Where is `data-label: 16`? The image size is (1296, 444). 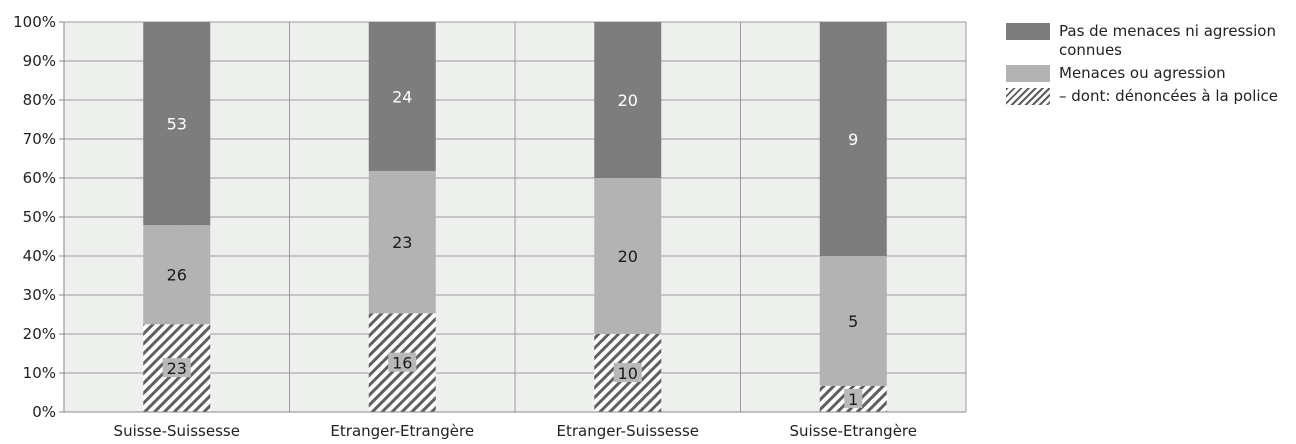 data-label: 16 is located at coordinates (402, 363).